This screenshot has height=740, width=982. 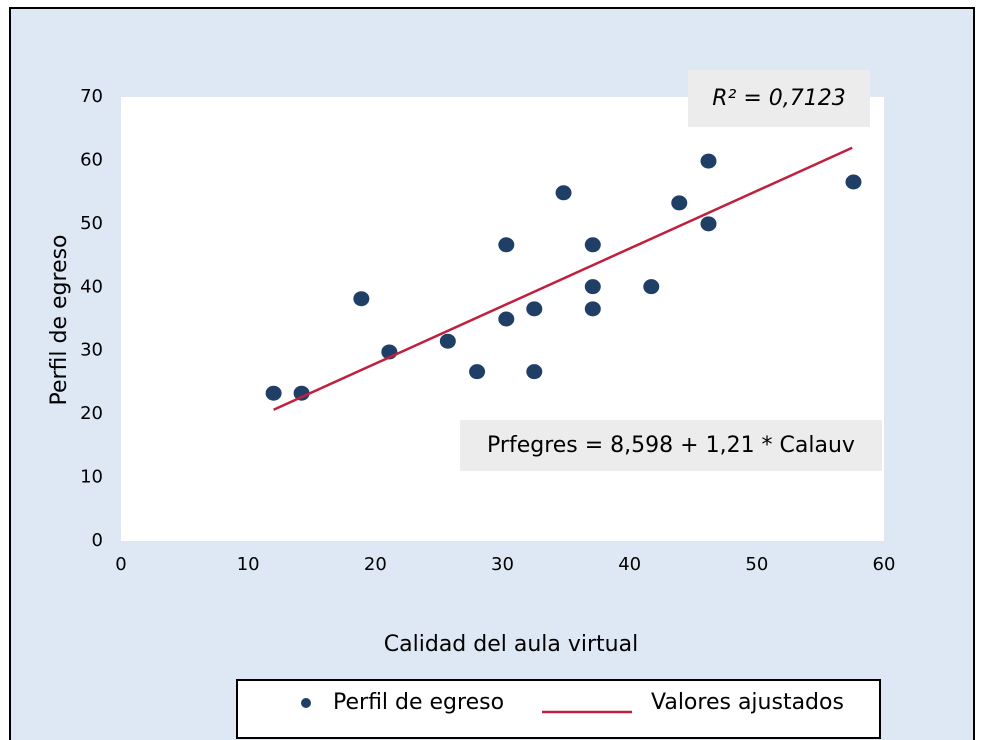 I want to click on x-axis-label: Calidad del aula virtual, so click(x=511, y=644).